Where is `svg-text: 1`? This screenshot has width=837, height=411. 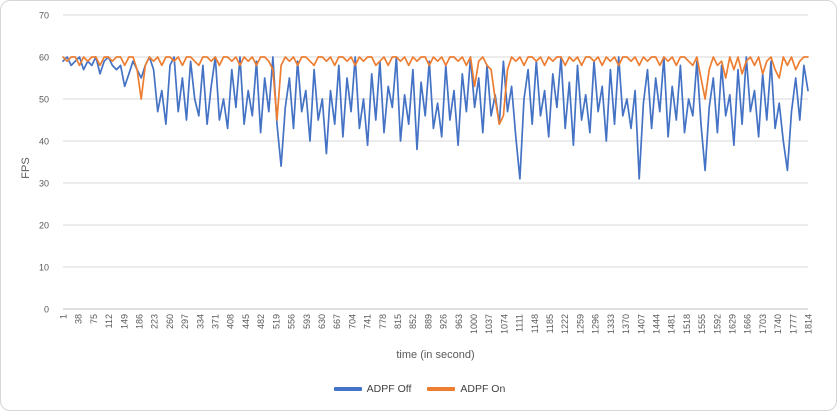 svg-text: 1 is located at coordinates (64, 316).